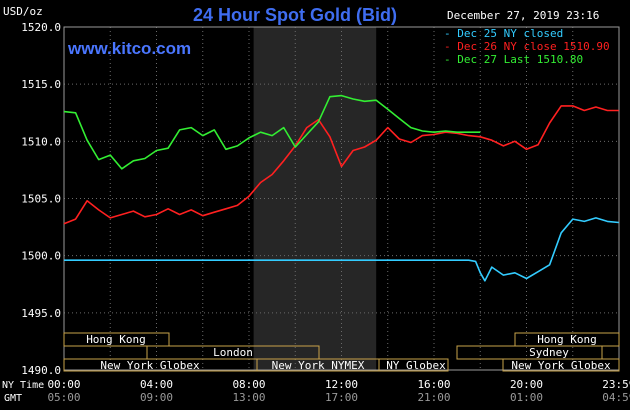 This screenshot has width=630, height=410. What do you see at coordinates (23, 385) in the screenshot?
I see `ny-time-label: NY Time` at bounding box center [23, 385].